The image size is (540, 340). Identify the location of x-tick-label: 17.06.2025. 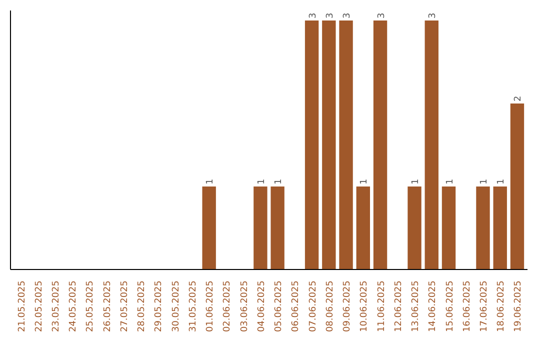
(484, 306).